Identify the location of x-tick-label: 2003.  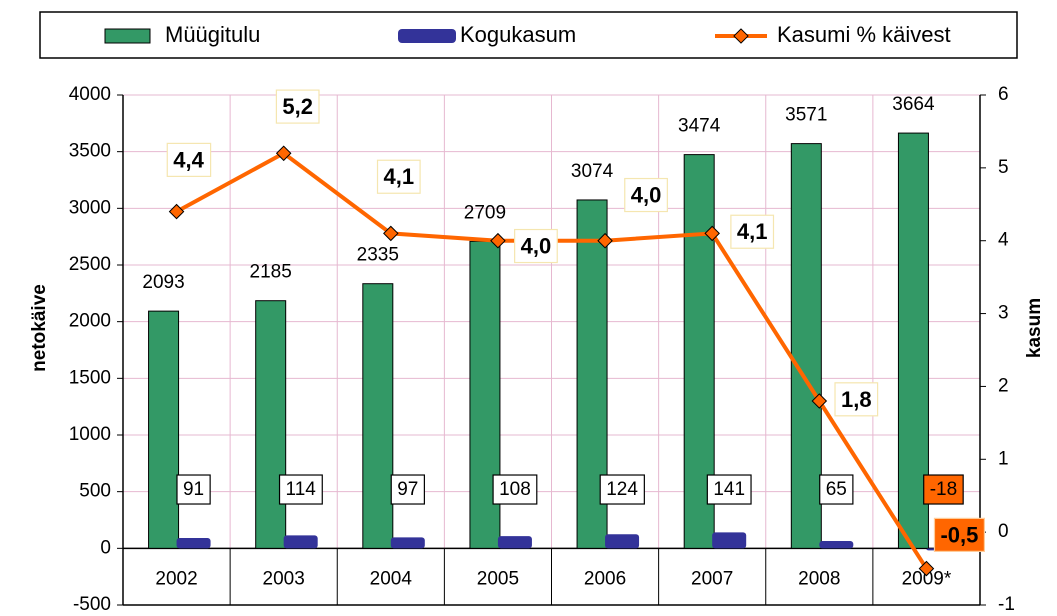
(284, 579).